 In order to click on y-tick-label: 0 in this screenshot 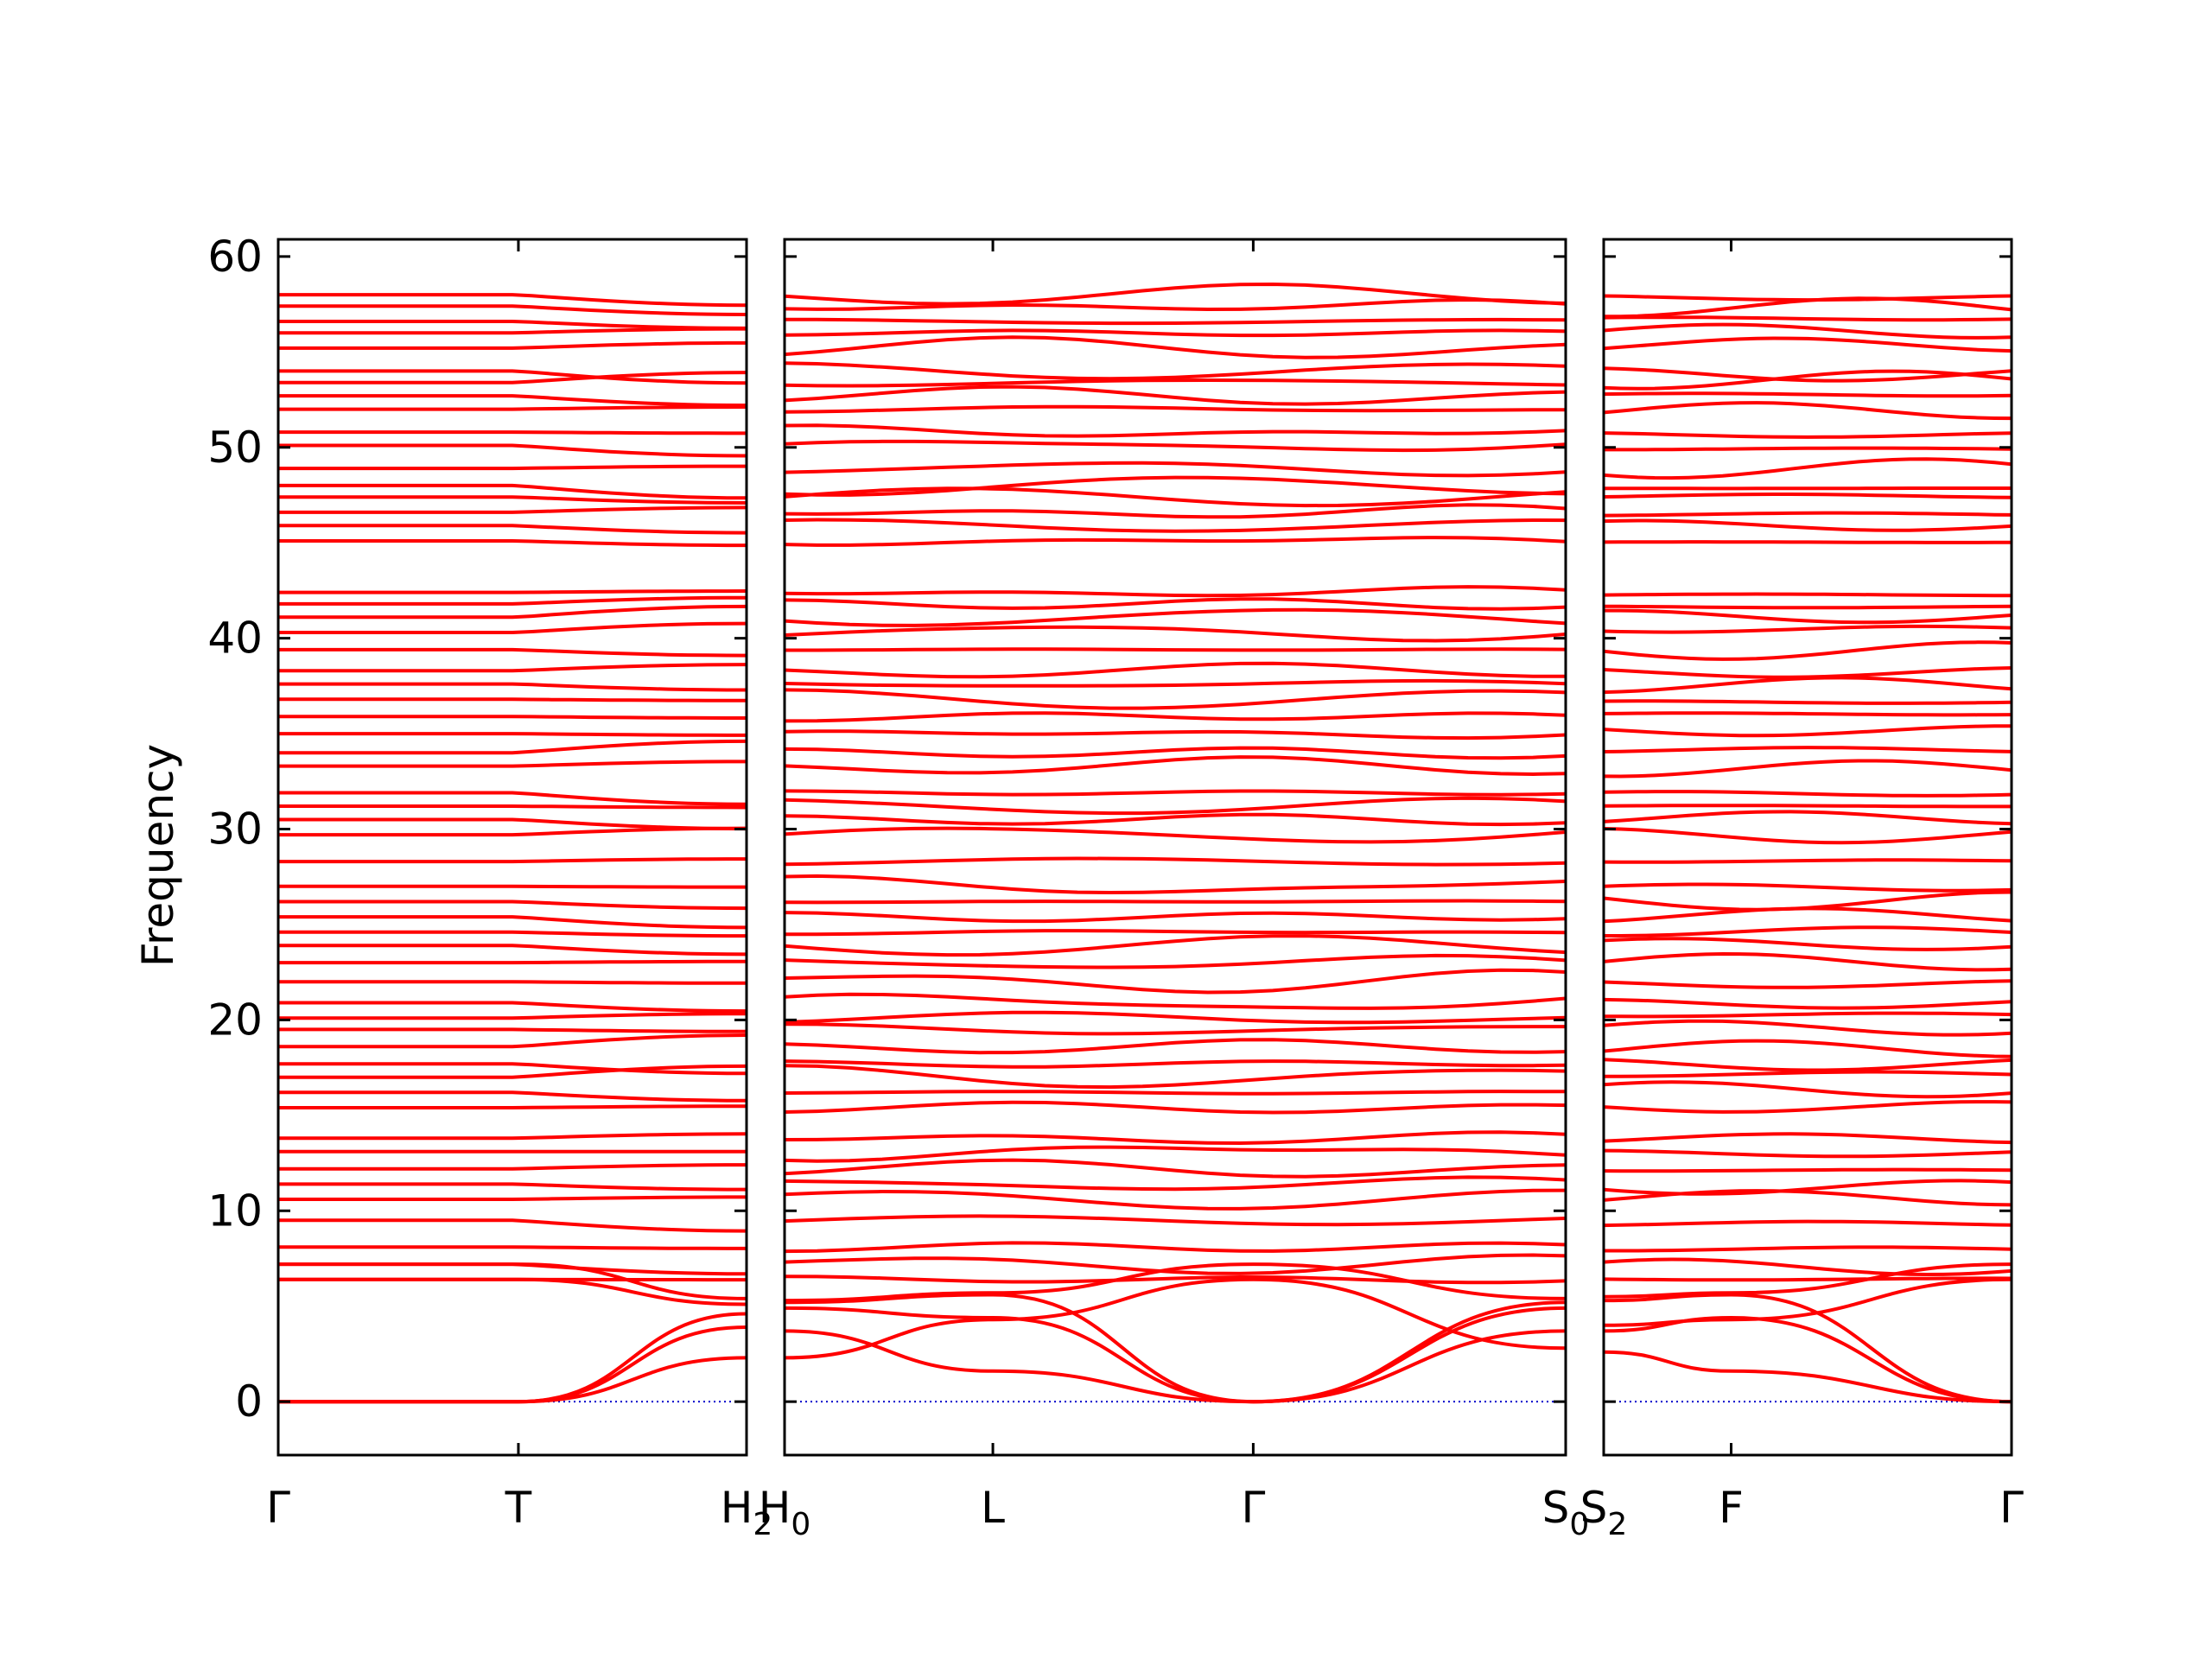, I will do `click(249, 1401)`.